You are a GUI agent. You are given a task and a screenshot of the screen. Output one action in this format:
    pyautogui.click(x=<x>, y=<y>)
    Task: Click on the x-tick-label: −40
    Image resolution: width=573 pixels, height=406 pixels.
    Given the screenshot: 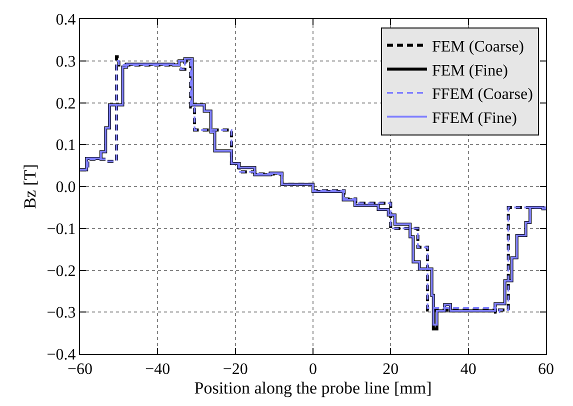 What is the action you would take?
    pyautogui.click(x=157, y=369)
    